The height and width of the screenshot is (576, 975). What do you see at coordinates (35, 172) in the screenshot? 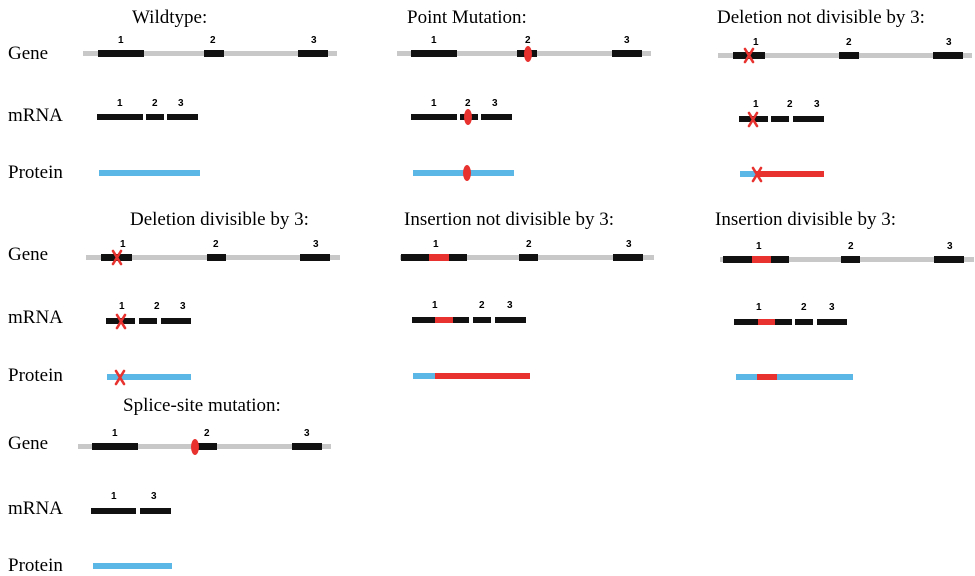
I see `row-label-protein-1: Protein` at bounding box center [35, 172].